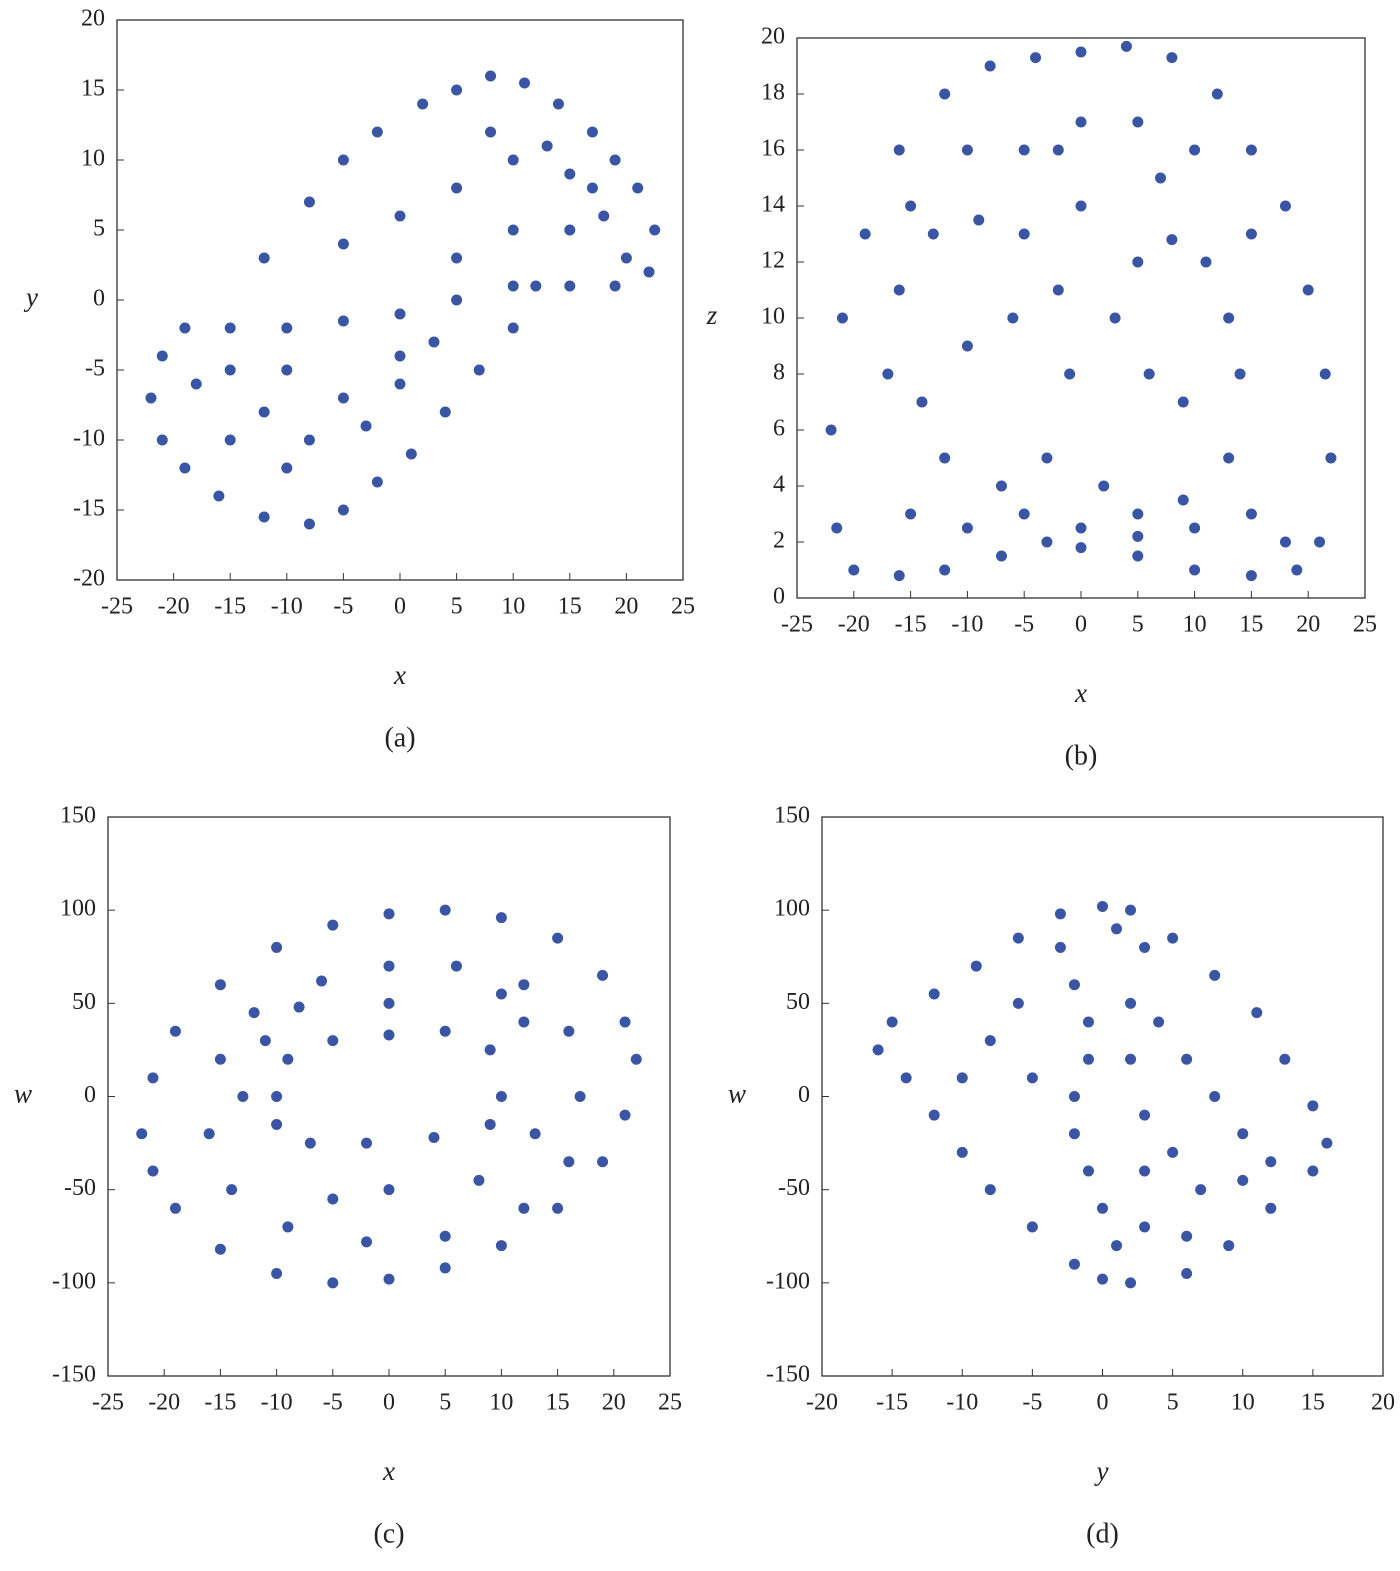 This screenshot has height=1571, width=1400. What do you see at coordinates (773, 37) in the screenshot?
I see `y-tick-label: 20` at bounding box center [773, 37].